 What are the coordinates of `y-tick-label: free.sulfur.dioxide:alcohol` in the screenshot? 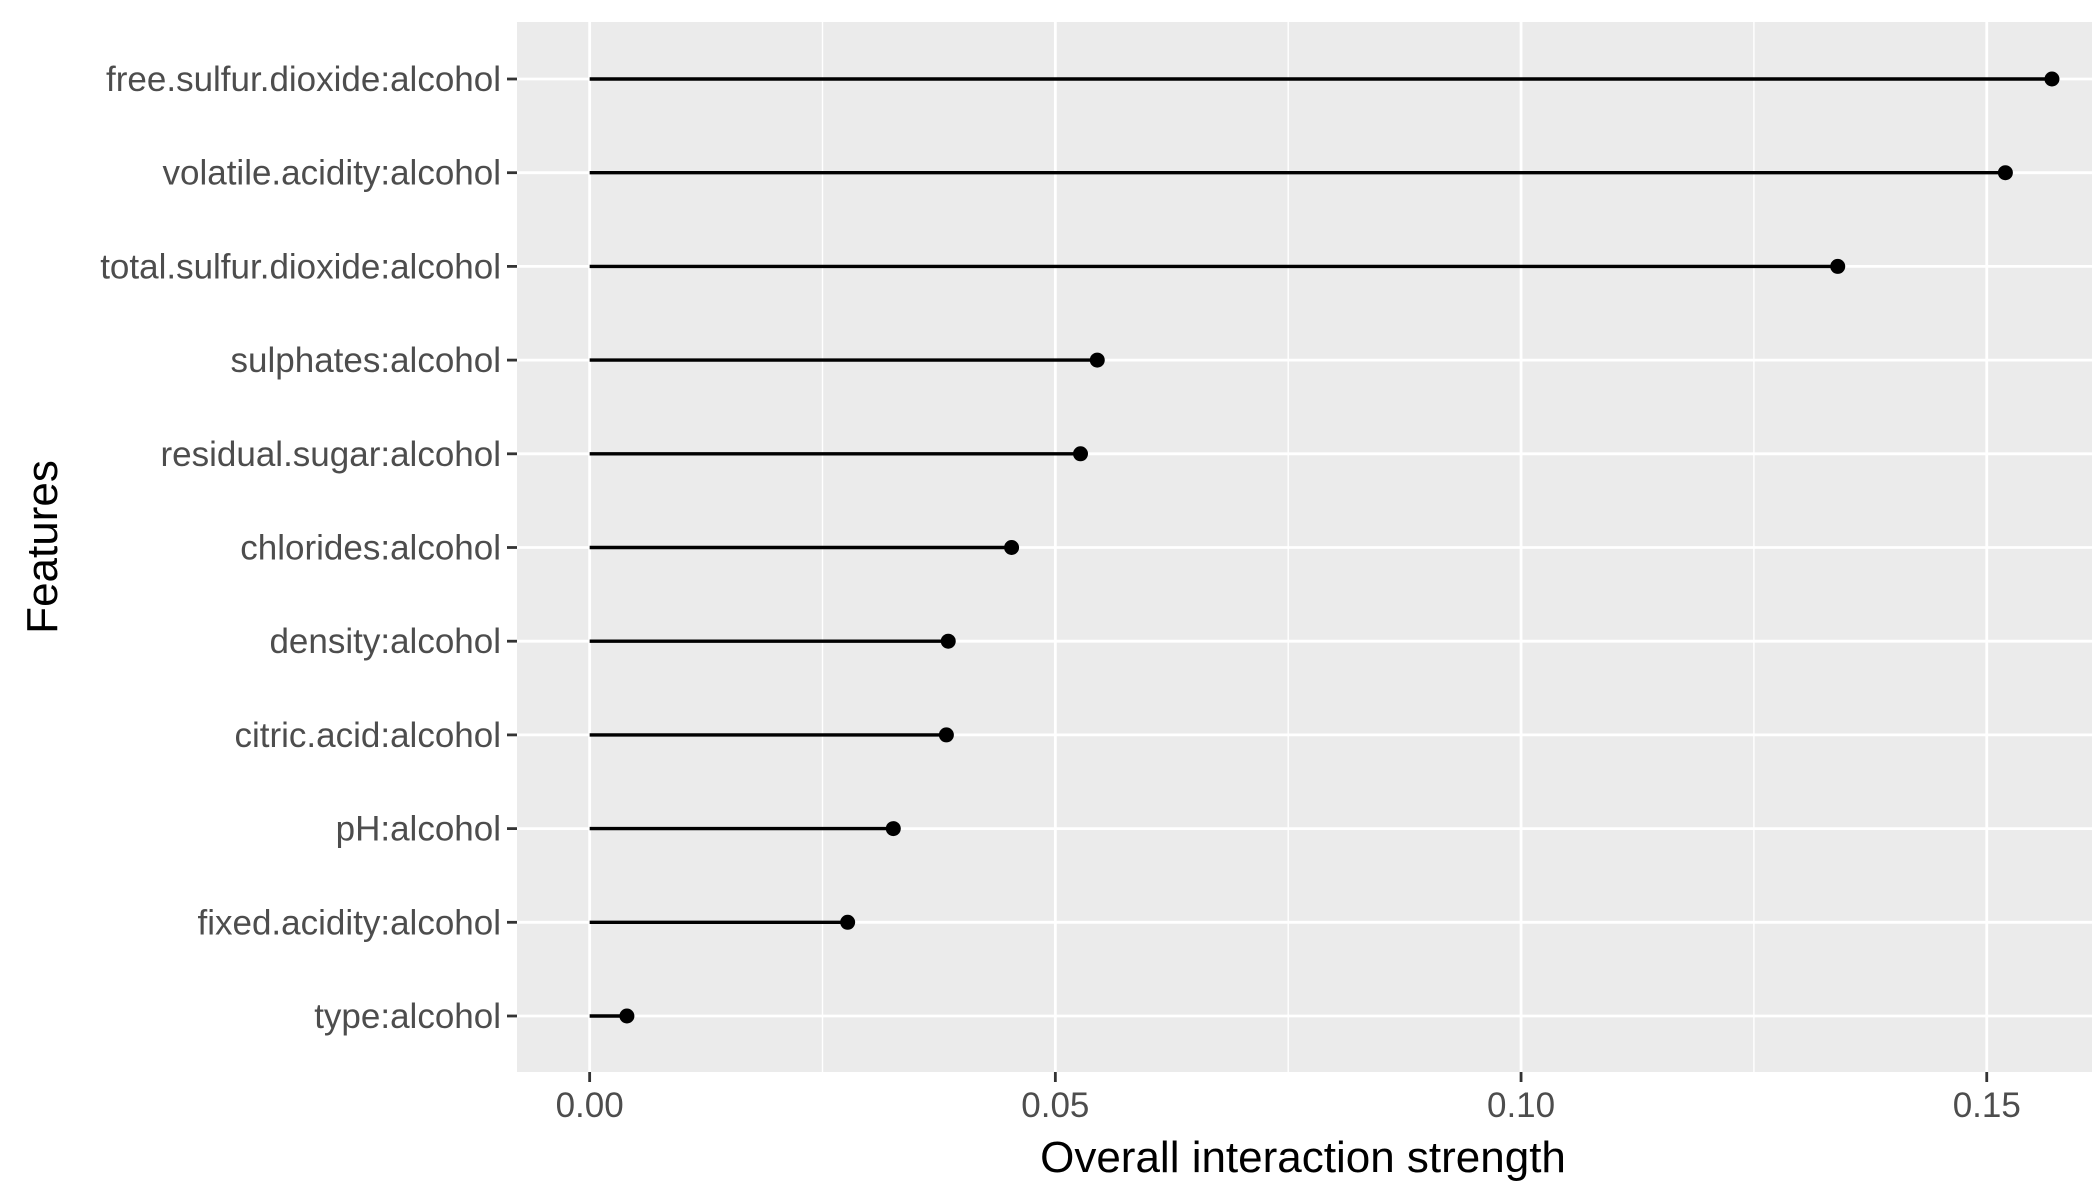 It's located at (303, 79).